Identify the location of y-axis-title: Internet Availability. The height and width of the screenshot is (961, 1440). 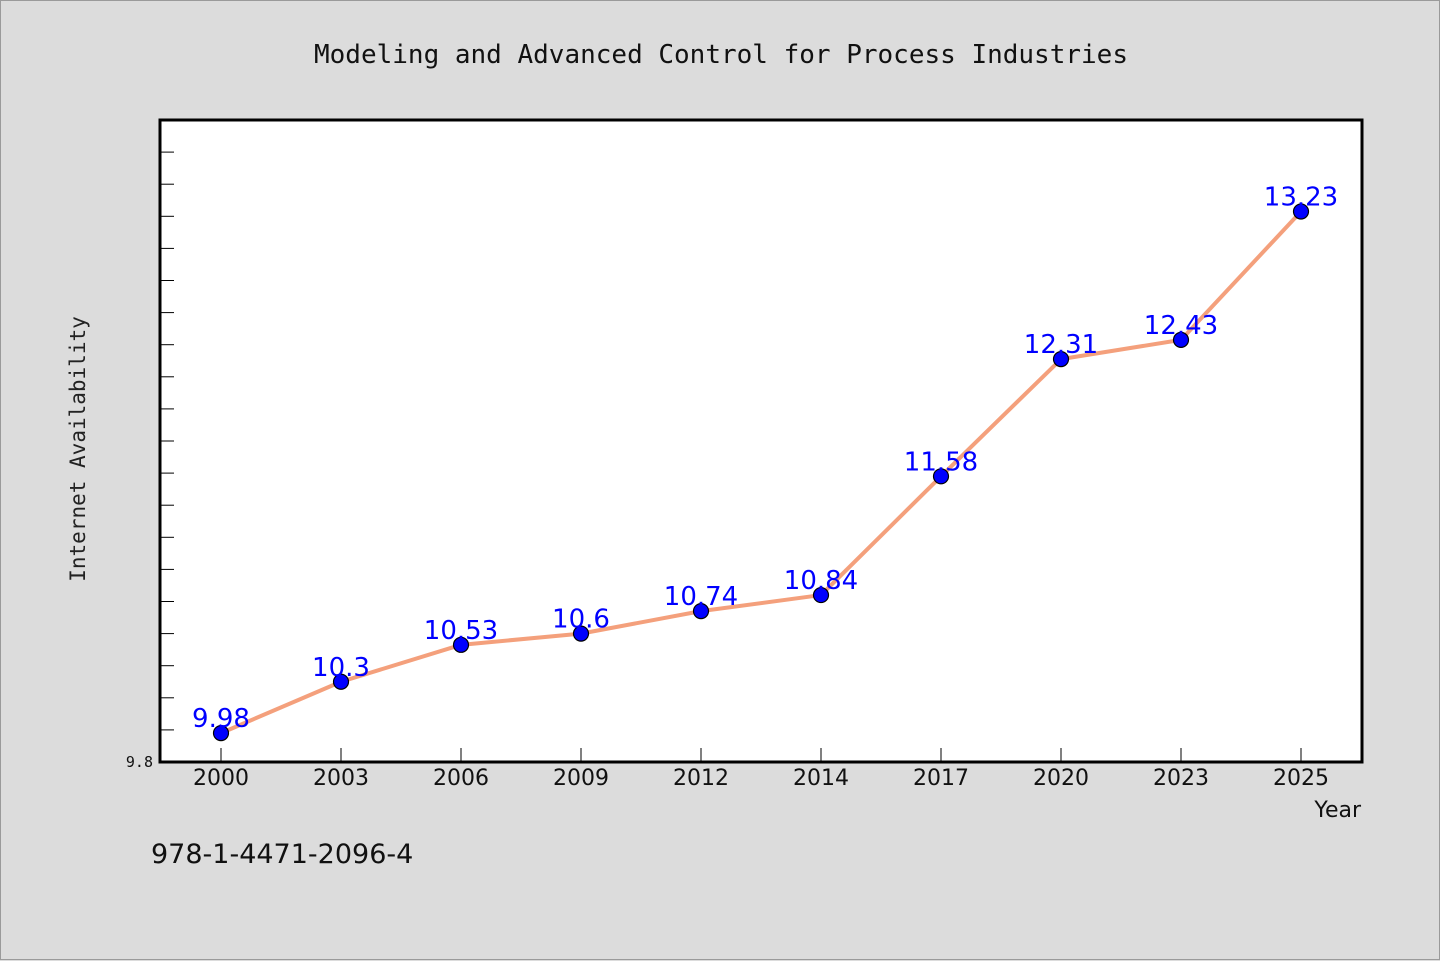
(78, 449).